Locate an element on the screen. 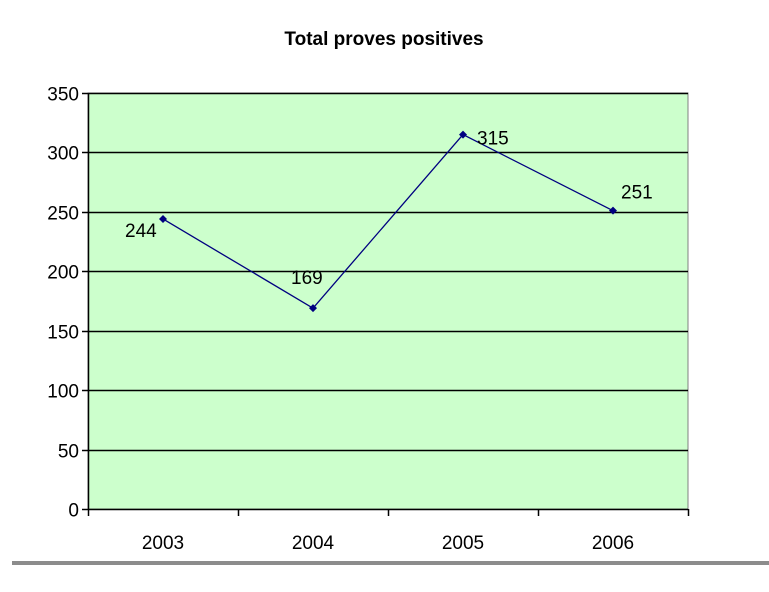 The width and height of the screenshot is (769, 592). data-label: 251 is located at coordinates (637, 193).